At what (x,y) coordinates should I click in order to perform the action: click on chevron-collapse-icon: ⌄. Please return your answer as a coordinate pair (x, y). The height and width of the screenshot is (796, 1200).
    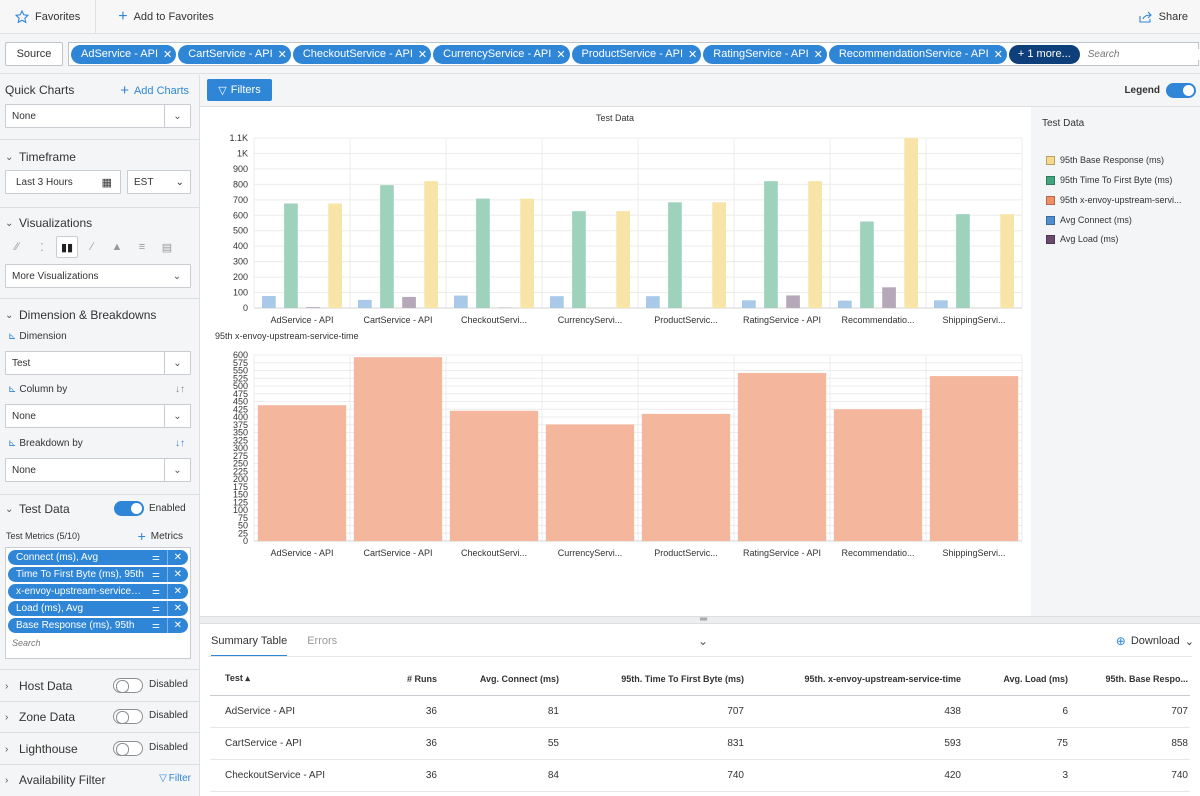
    Looking at the image, I should click on (703, 641).